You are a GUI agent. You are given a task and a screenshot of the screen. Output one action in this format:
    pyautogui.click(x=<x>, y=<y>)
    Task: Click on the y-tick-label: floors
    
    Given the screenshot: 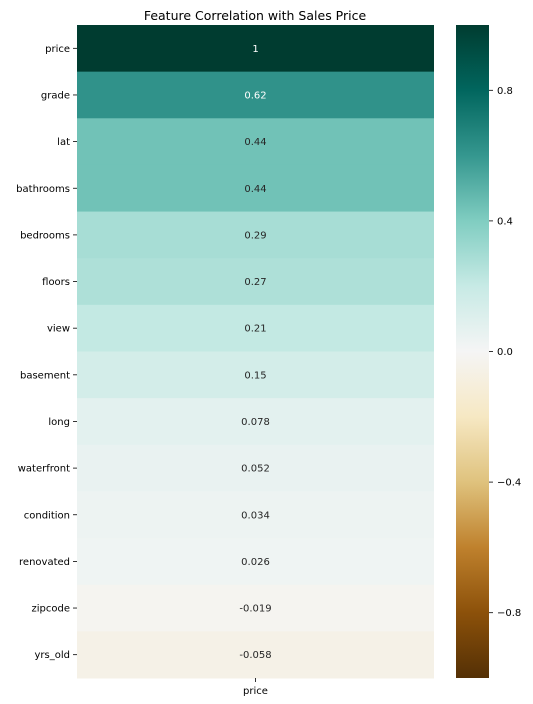 What is the action you would take?
    pyautogui.click(x=56, y=282)
    